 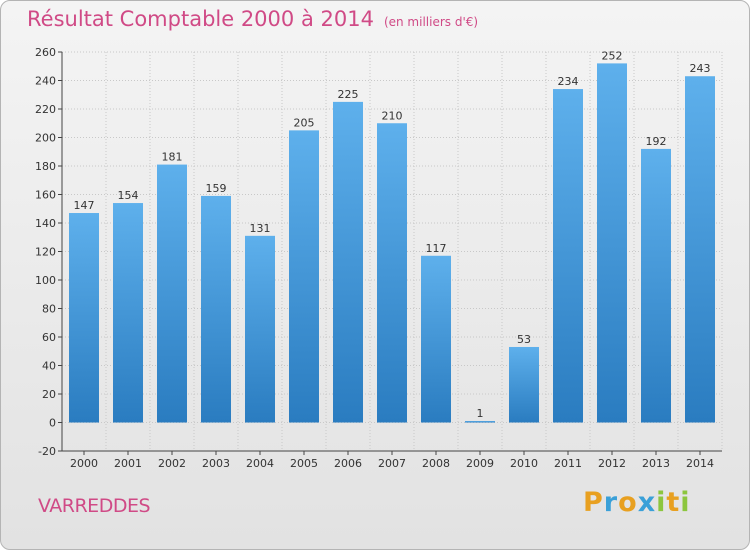 I want to click on data-label: 131, so click(x=260, y=228).